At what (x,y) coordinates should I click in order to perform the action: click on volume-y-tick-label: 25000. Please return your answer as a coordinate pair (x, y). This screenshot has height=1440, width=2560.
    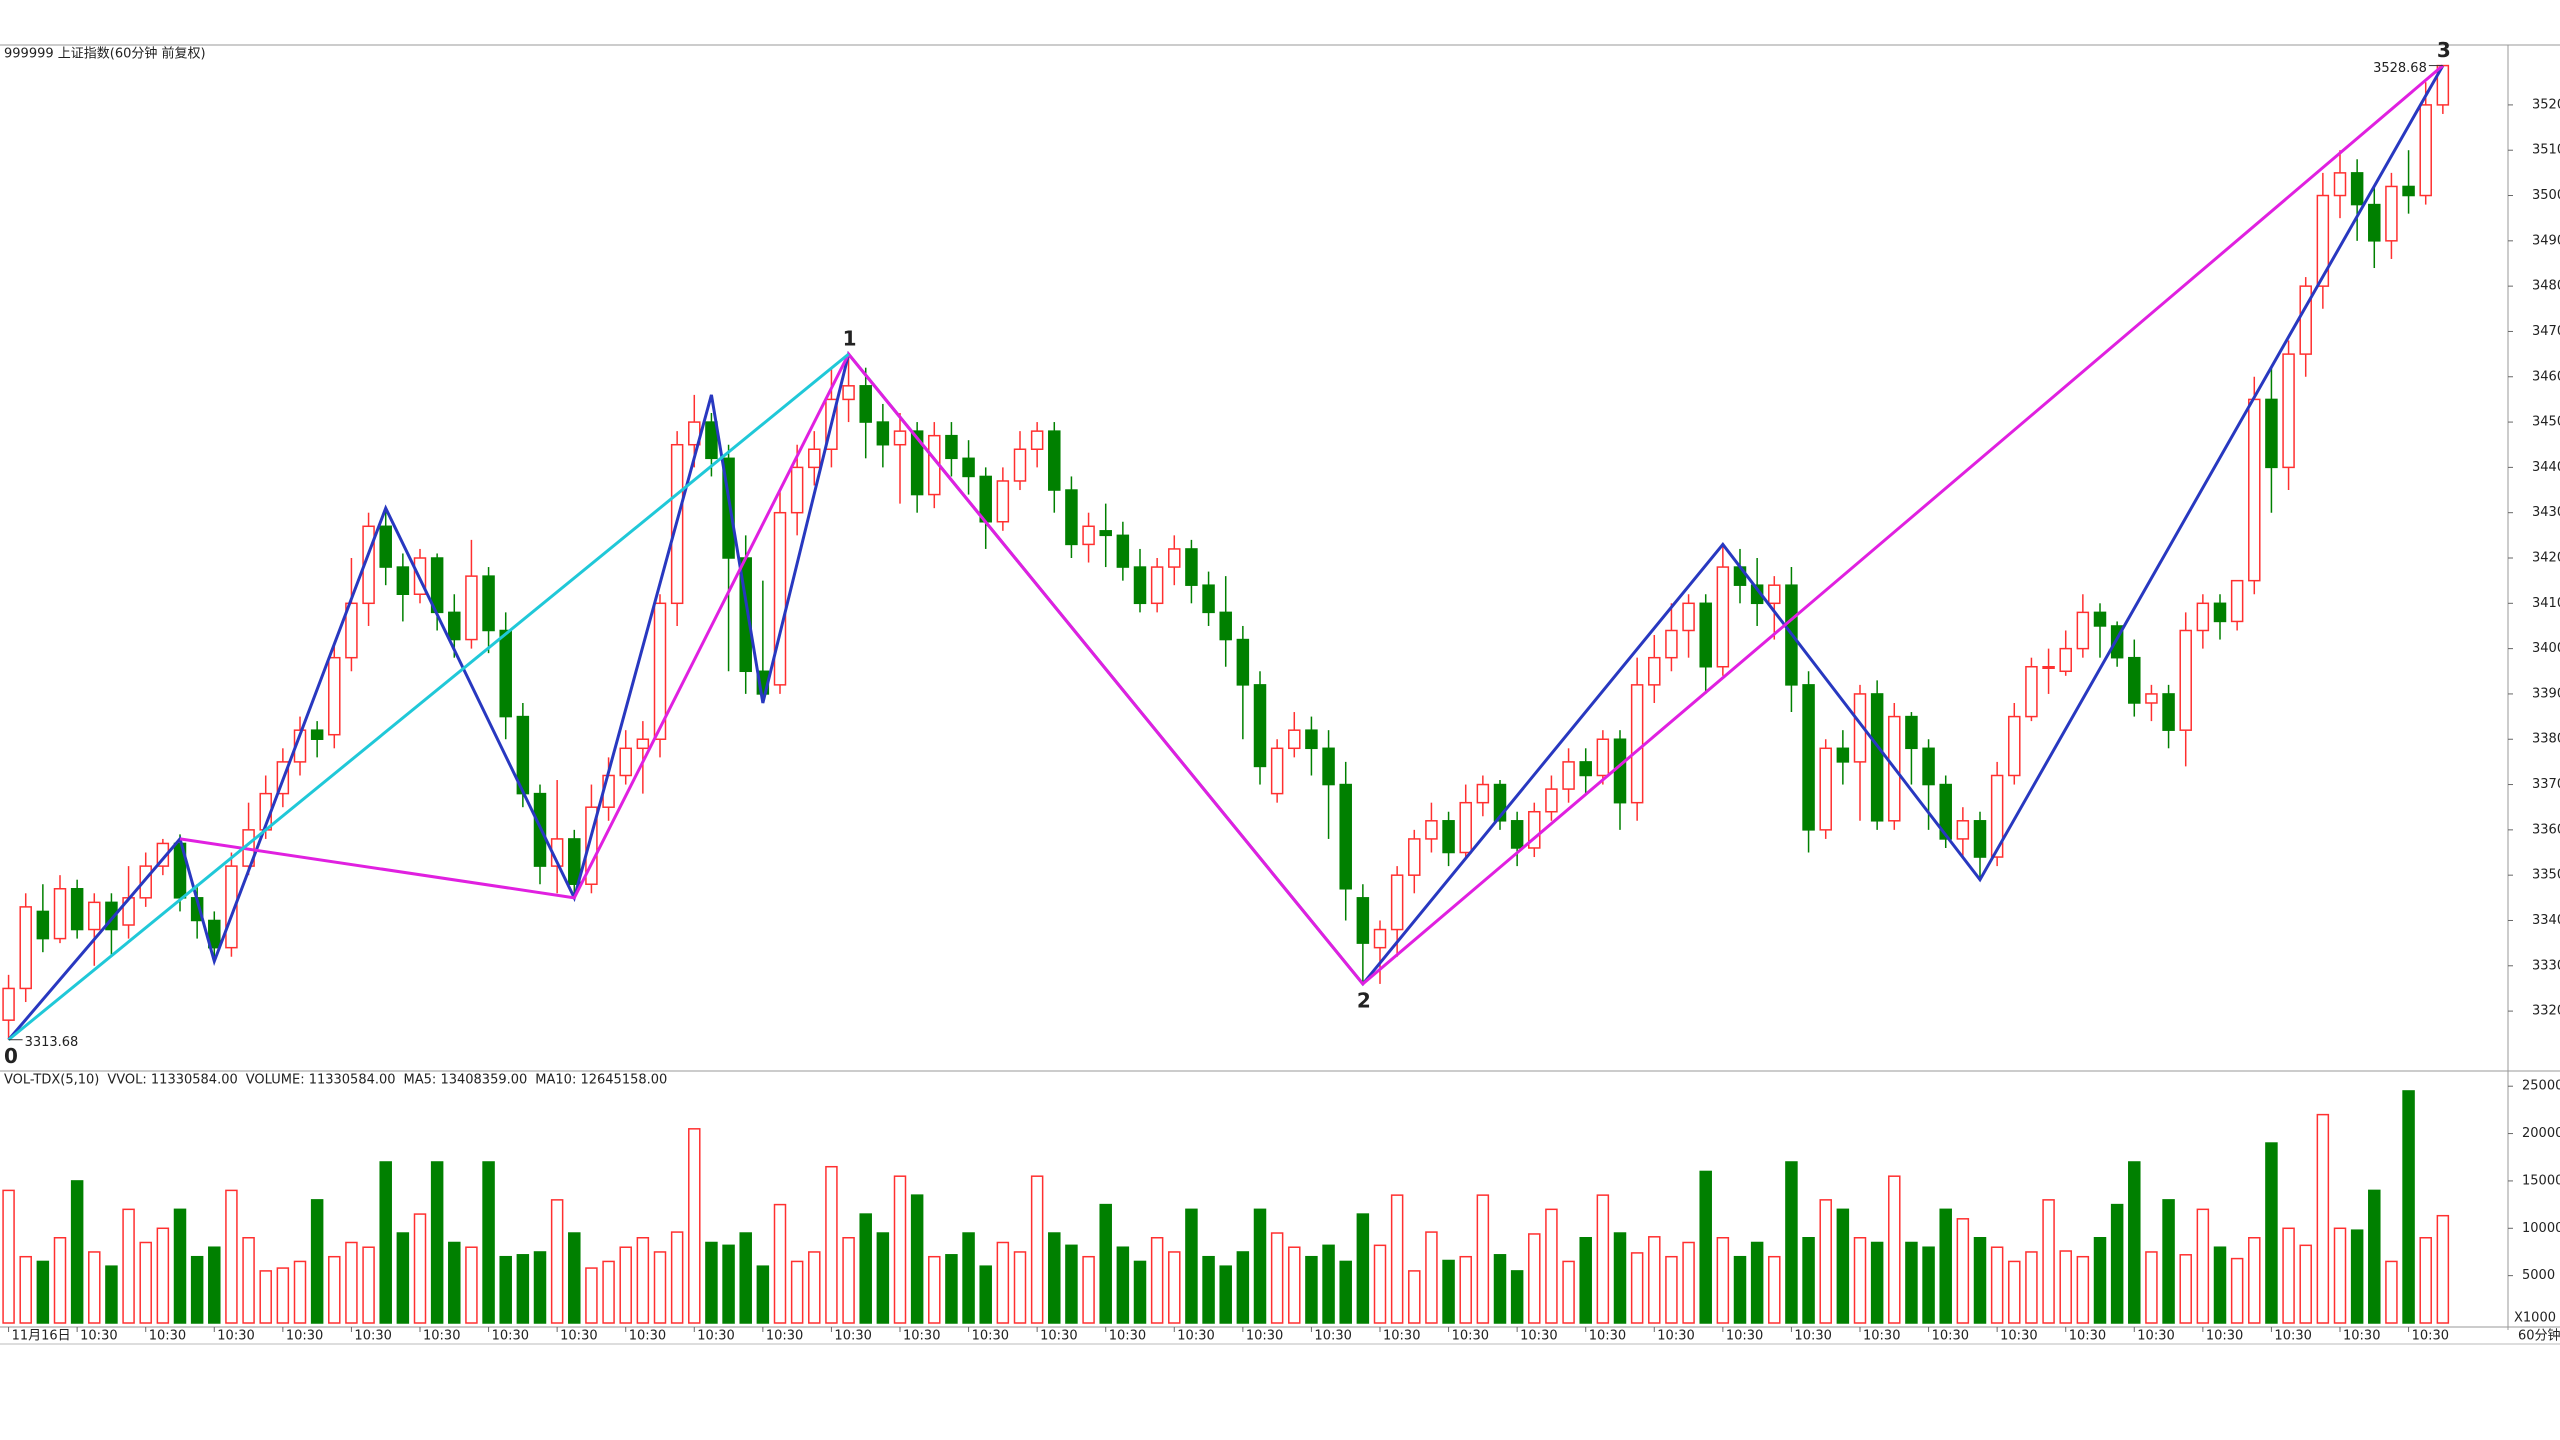
    Looking at the image, I should click on (2541, 1086).